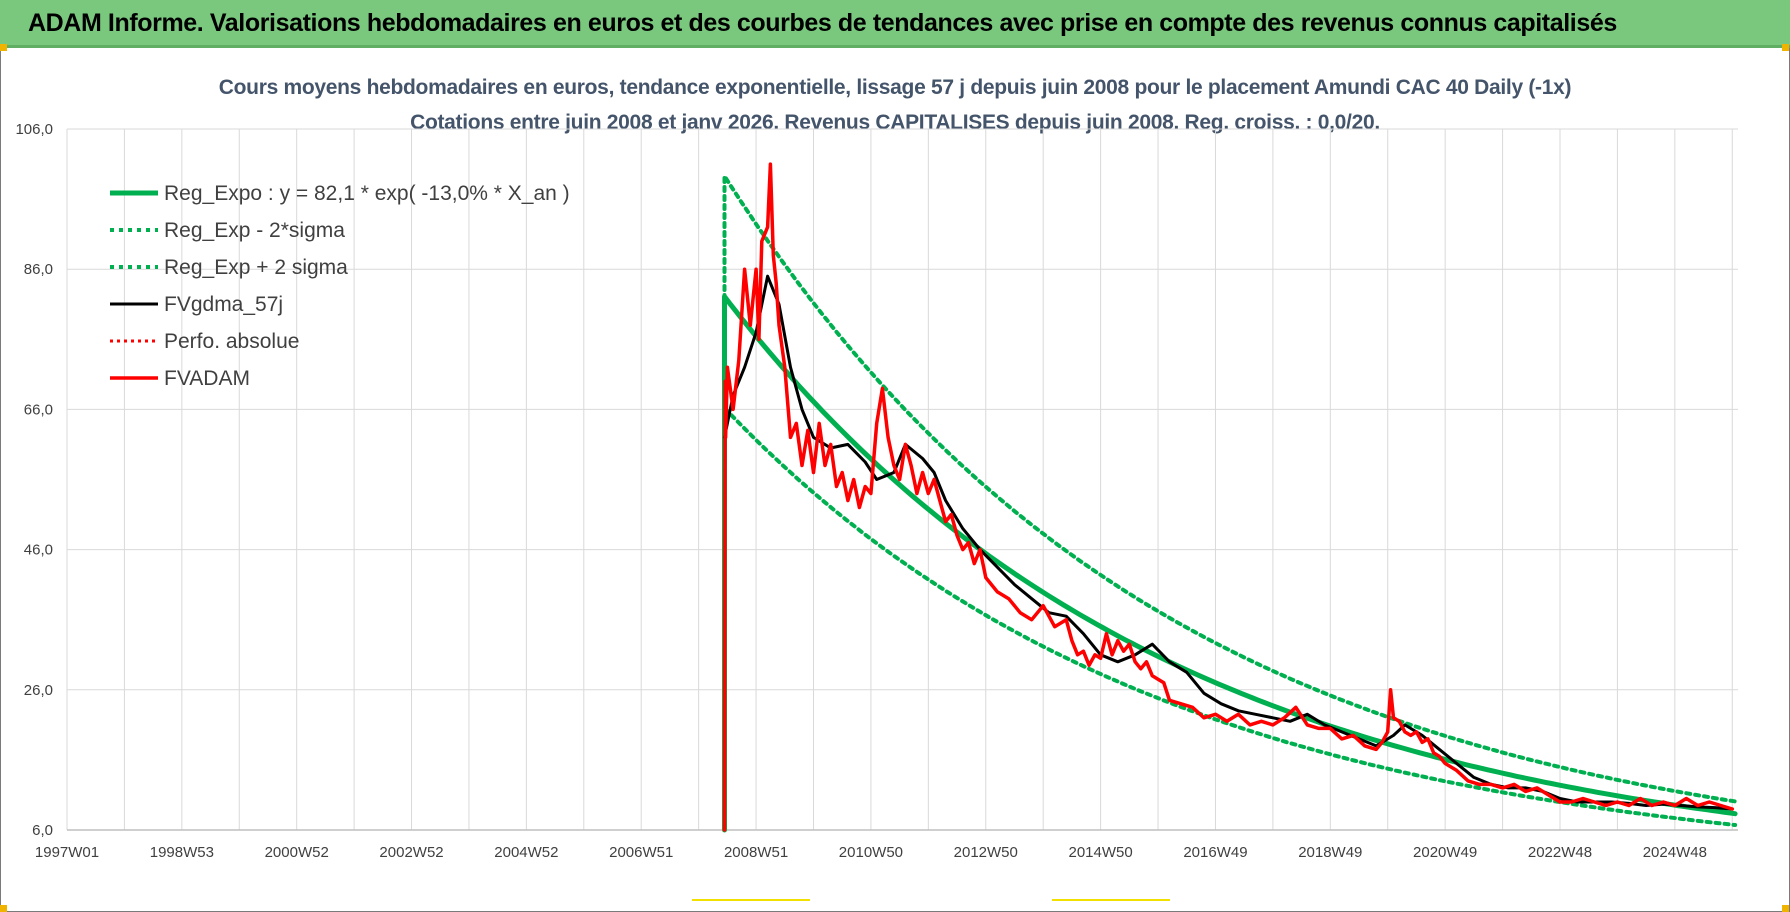 The height and width of the screenshot is (912, 1790). What do you see at coordinates (1215, 852) in the screenshot?
I see `x-tick-label: 2016W49` at bounding box center [1215, 852].